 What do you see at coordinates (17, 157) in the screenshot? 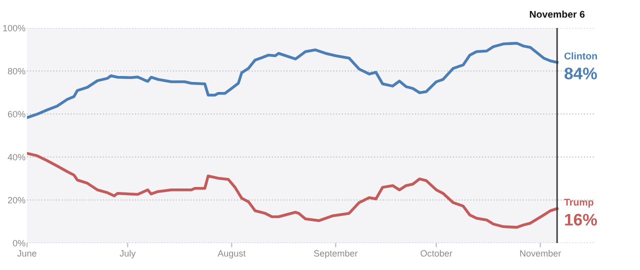
I see `y-tick-label: 40%` at bounding box center [17, 157].